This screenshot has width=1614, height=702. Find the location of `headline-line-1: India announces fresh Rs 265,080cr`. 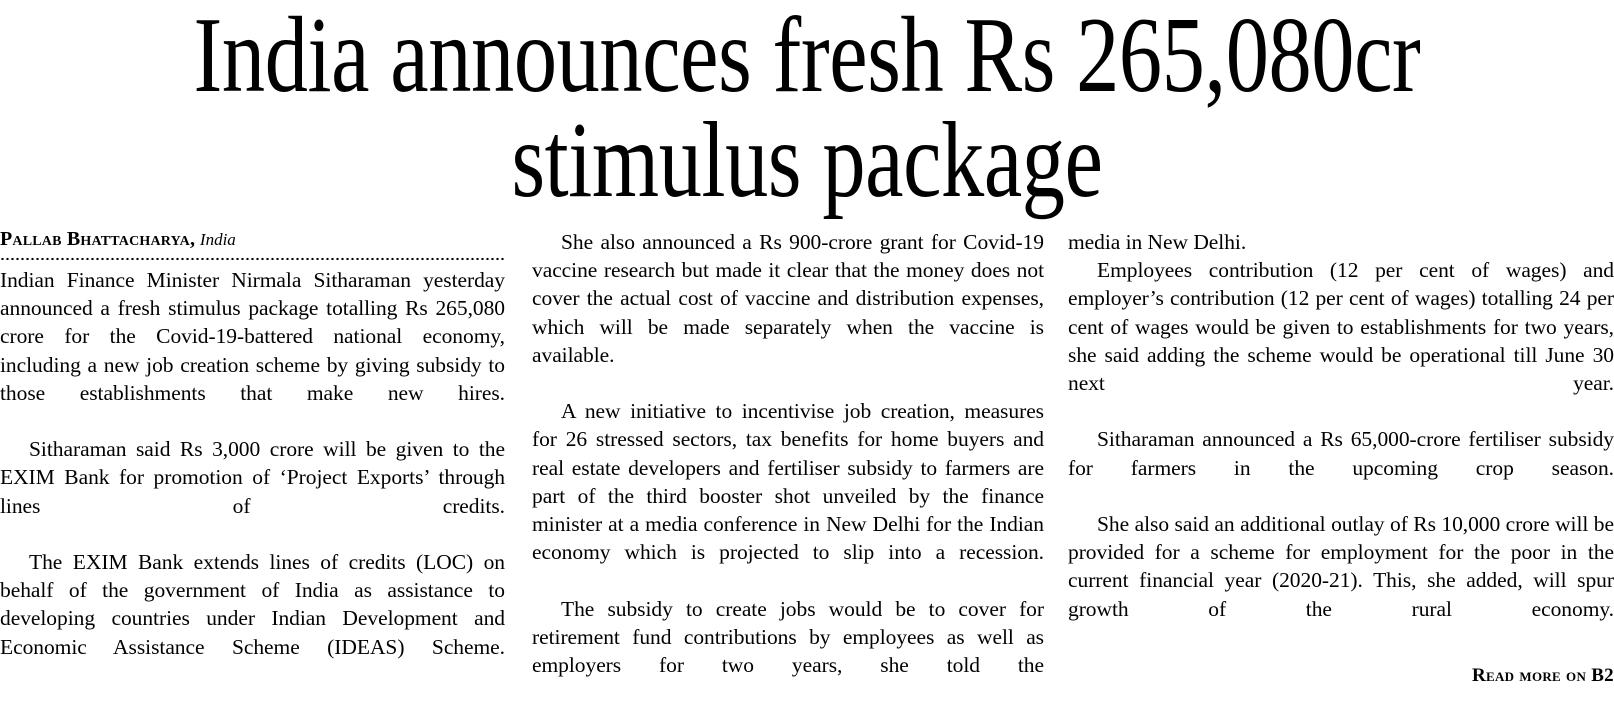

headline-line-1: India announces fresh Rs 265,080cr is located at coordinates (807, 57).